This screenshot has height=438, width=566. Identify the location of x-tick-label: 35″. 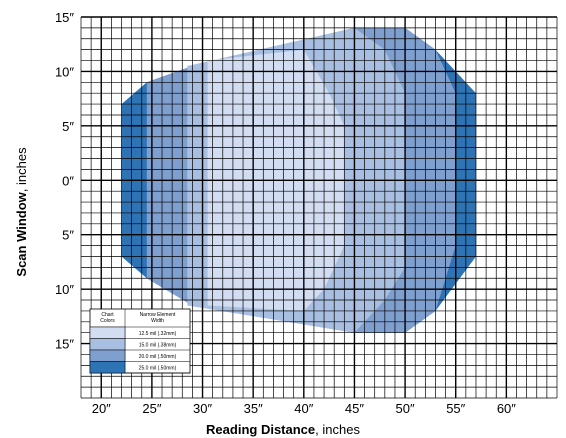
(253, 408).